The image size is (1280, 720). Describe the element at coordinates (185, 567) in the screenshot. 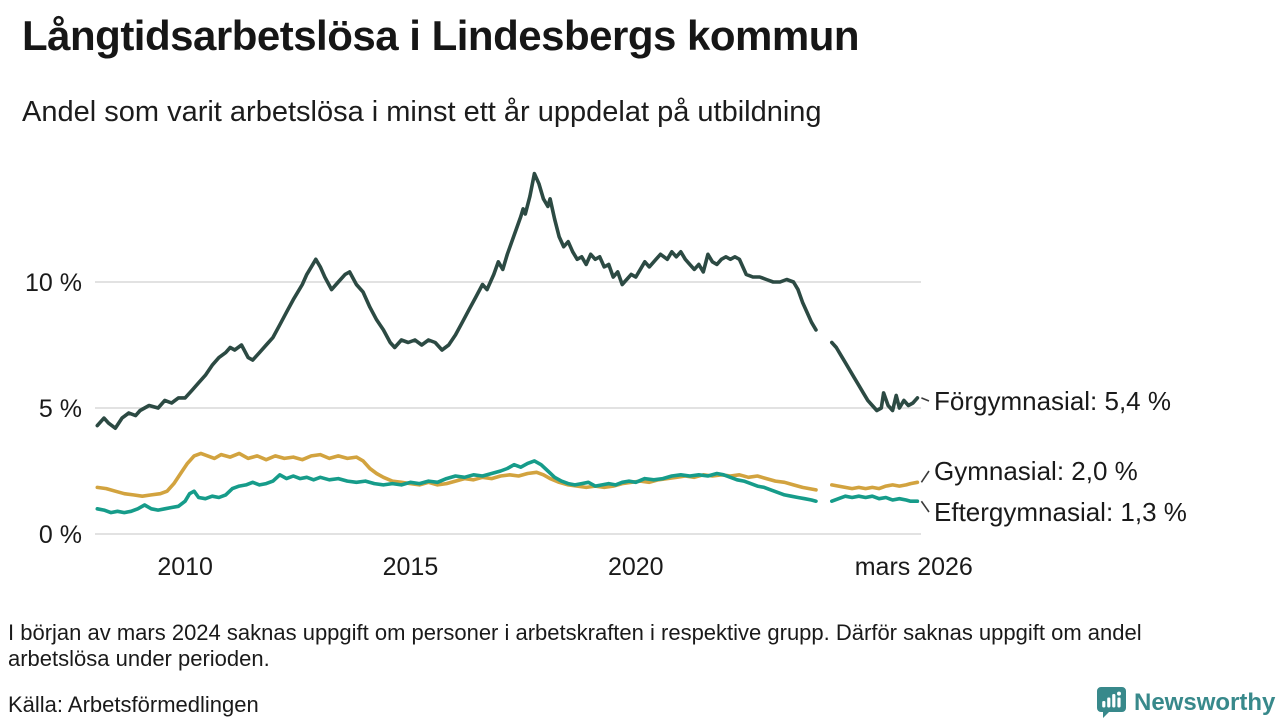

I see `x-axis-tick-label: 2010` at that location.